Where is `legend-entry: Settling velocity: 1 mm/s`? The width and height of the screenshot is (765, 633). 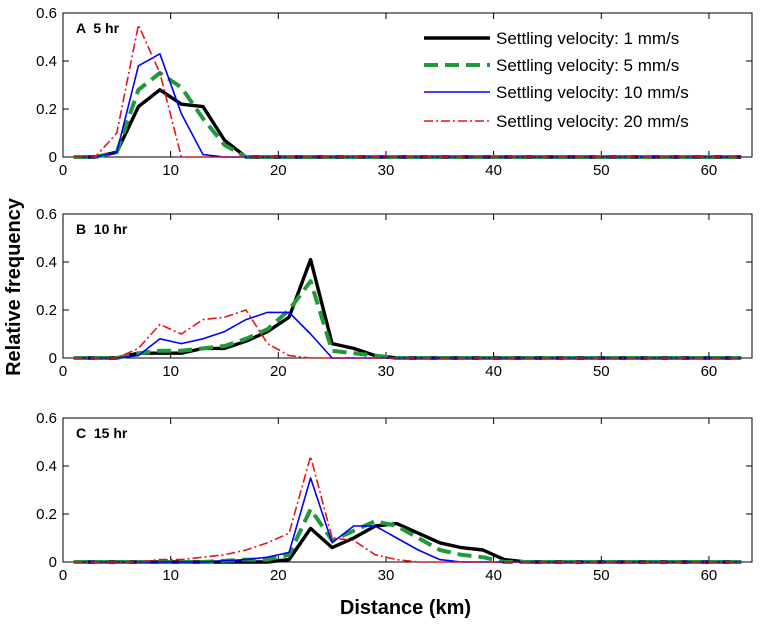 legend-entry: Settling velocity: 1 mm/s is located at coordinates (587, 38).